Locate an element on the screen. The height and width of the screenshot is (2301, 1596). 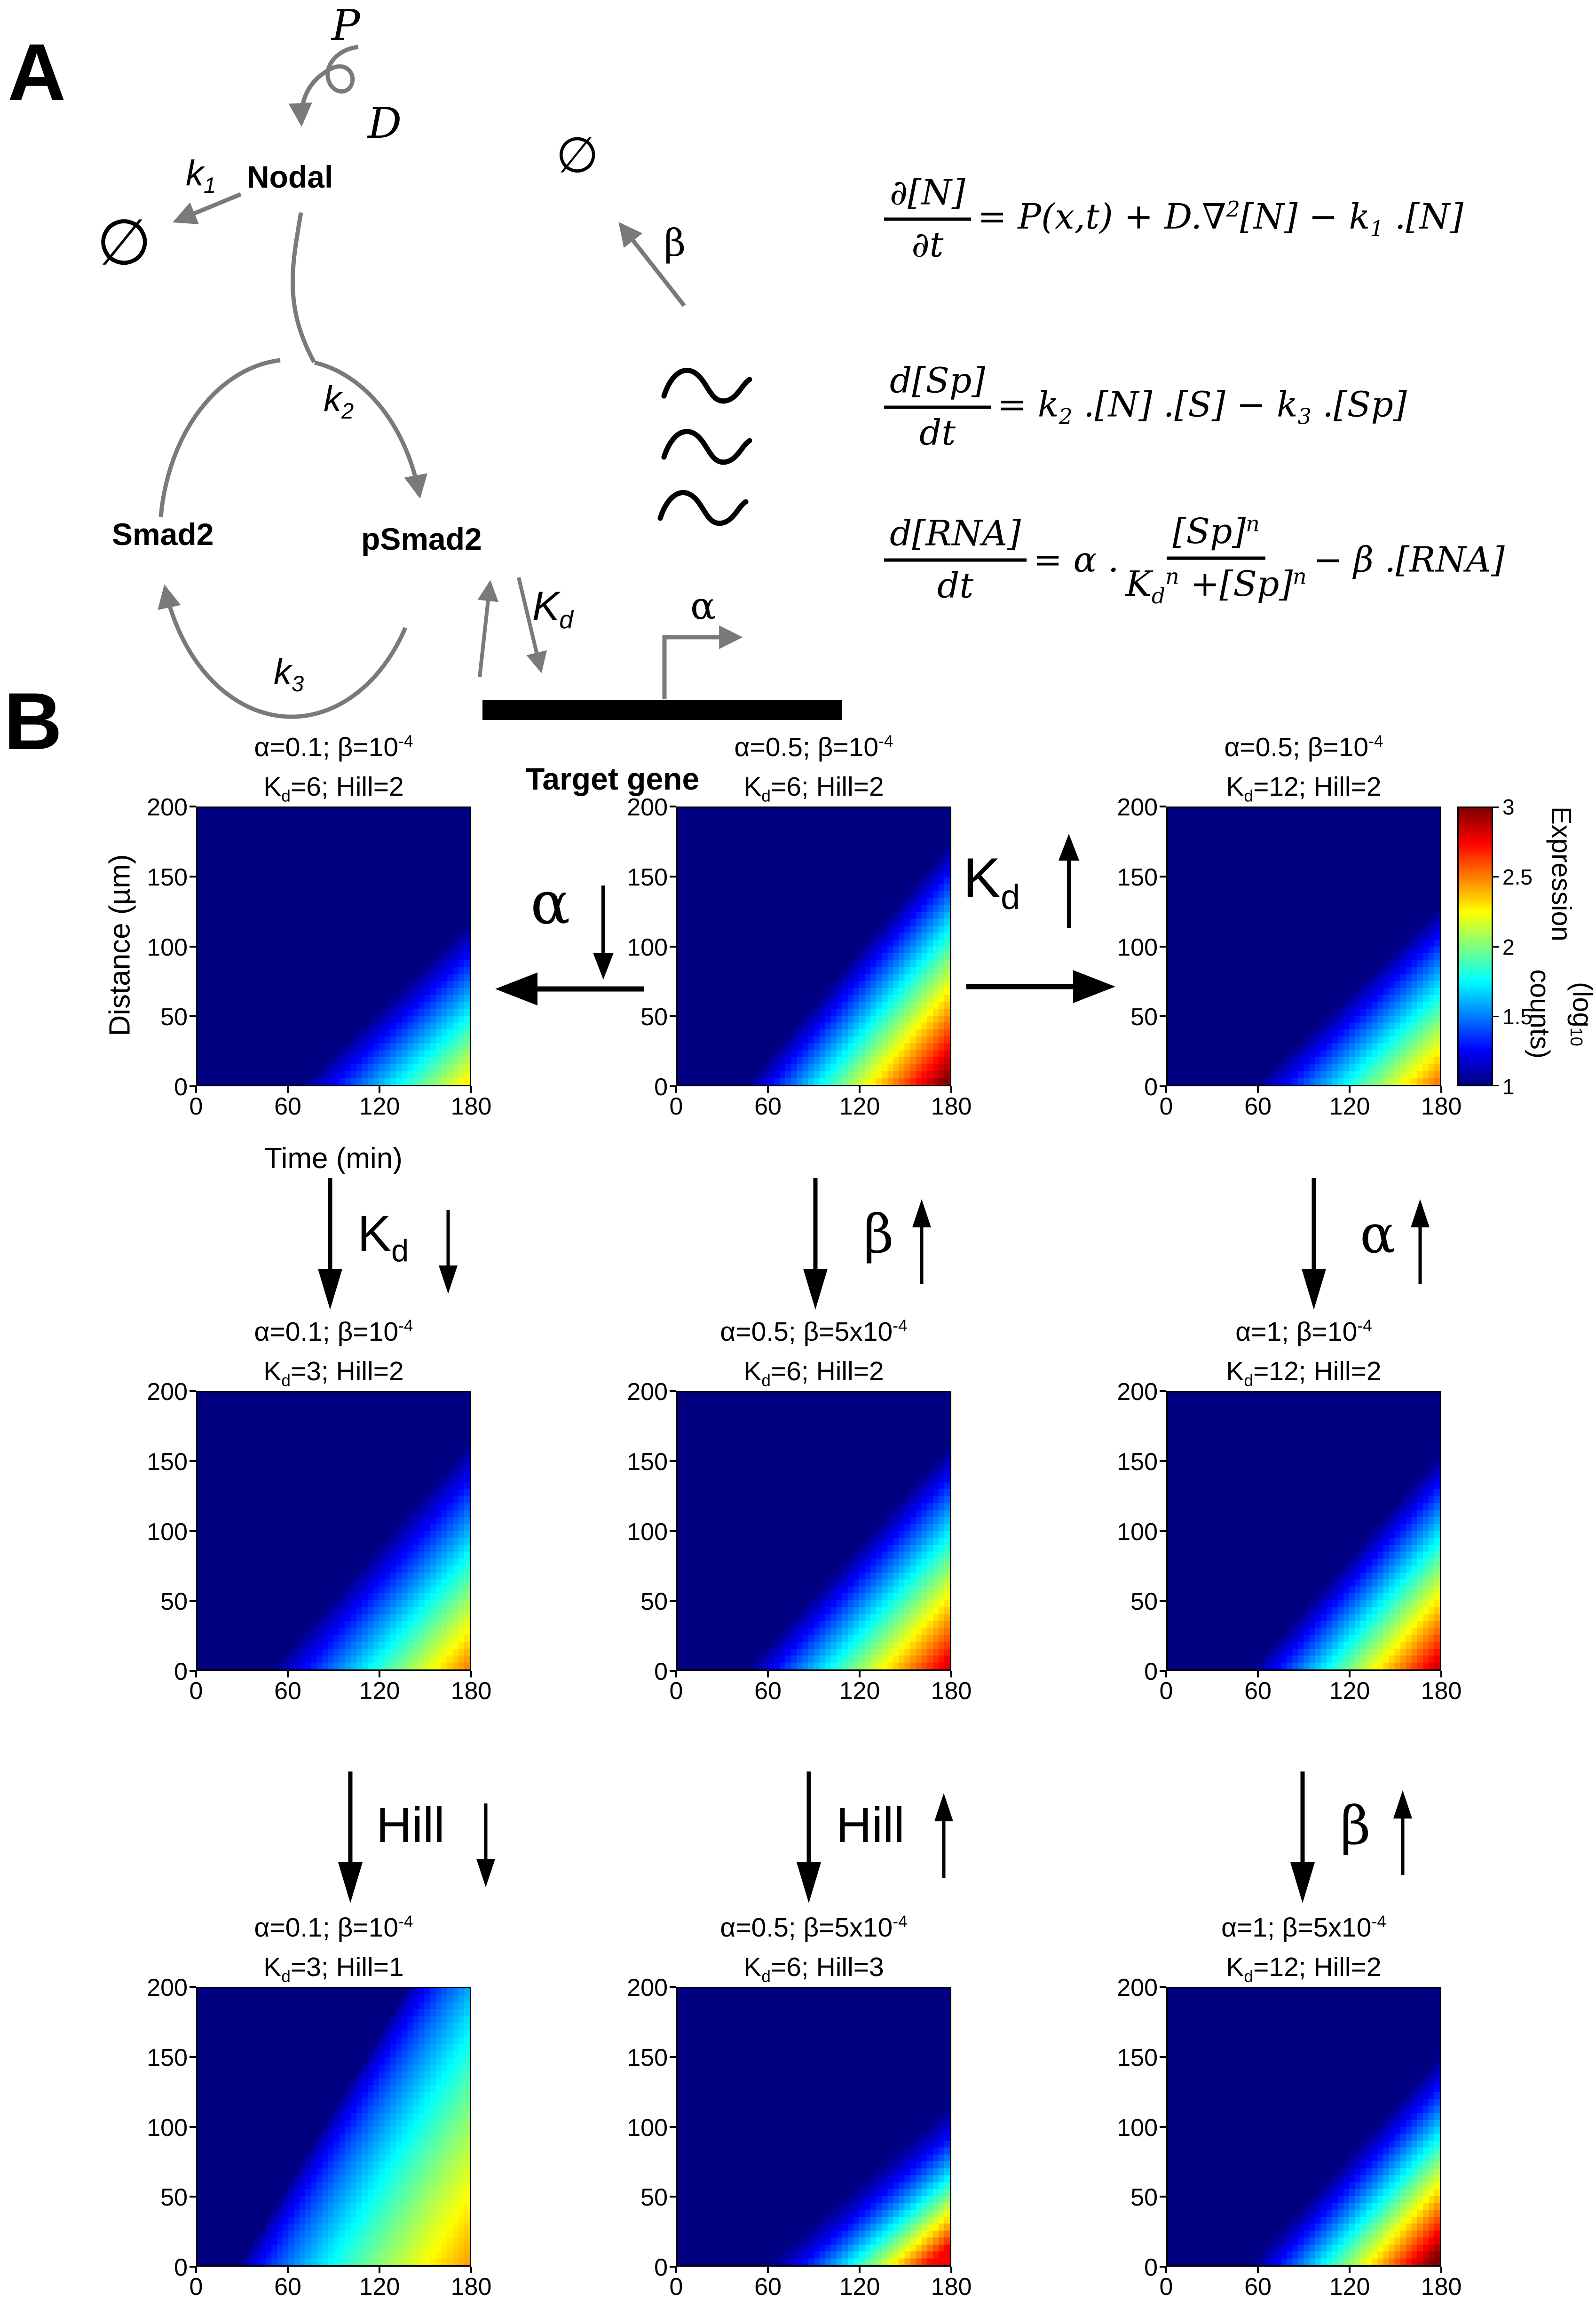
arrow-down-r2c1 is located at coordinates (350, 1837).